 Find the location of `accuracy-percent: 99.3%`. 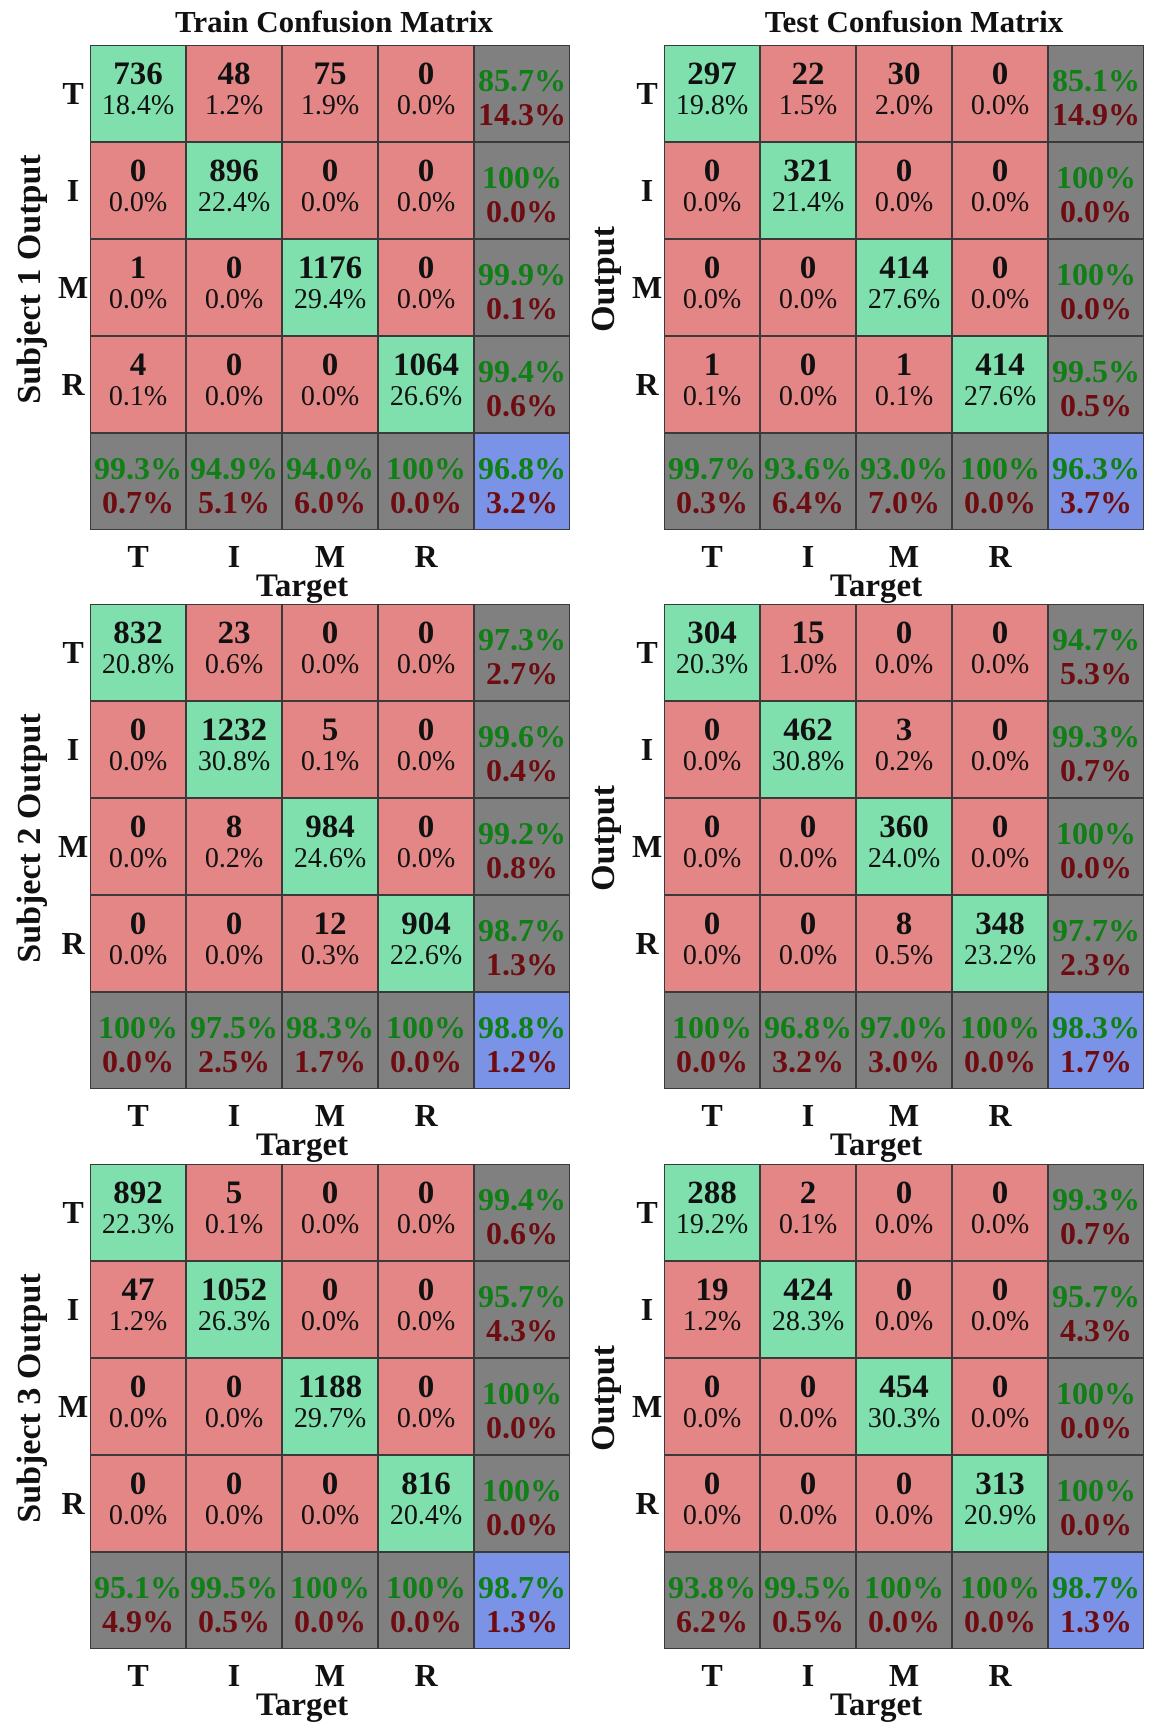

accuracy-percent: 99.3% is located at coordinates (1096, 1199).